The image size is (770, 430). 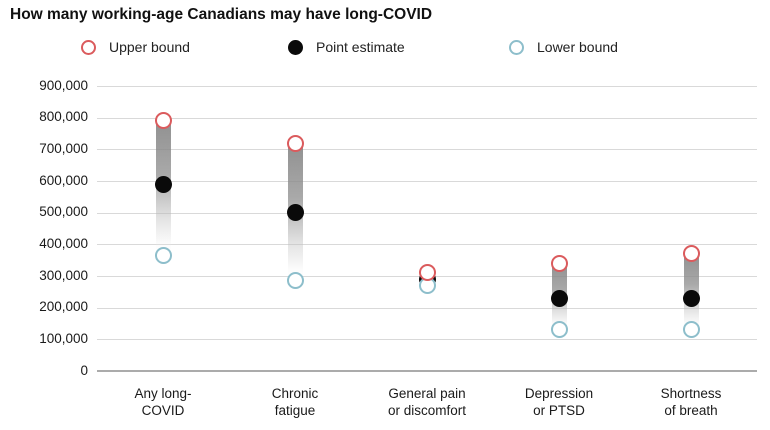 What do you see at coordinates (163, 410) in the screenshot?
I see `x-tick-label-line2: COVID` at bounding box center [163, 410].